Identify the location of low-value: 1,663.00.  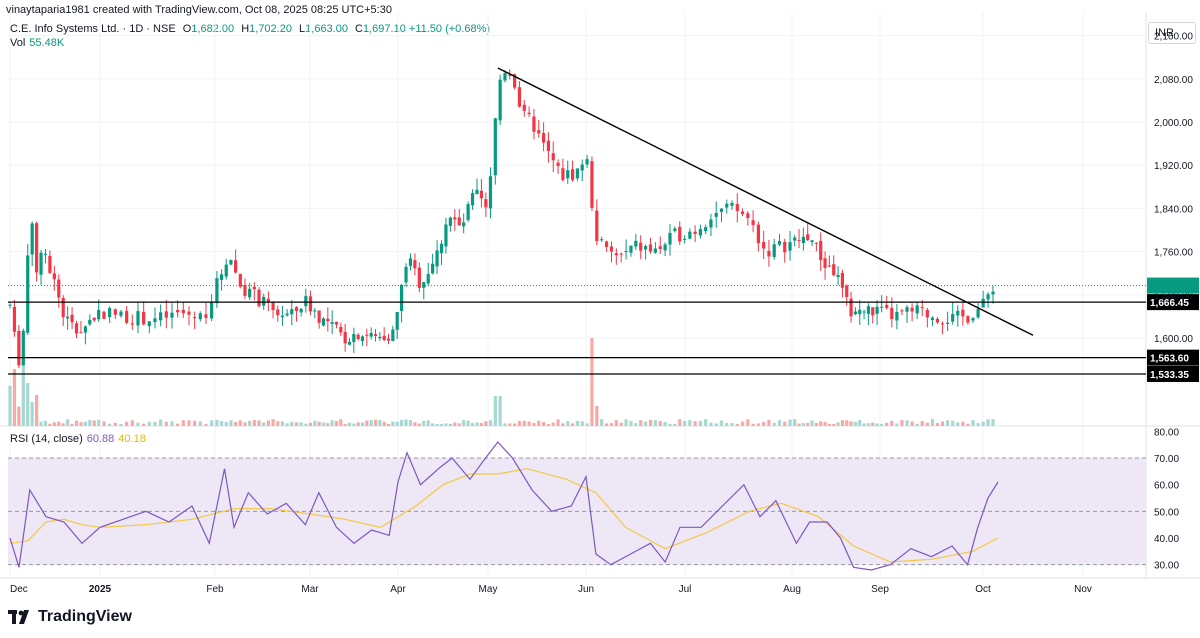
(326, 29).